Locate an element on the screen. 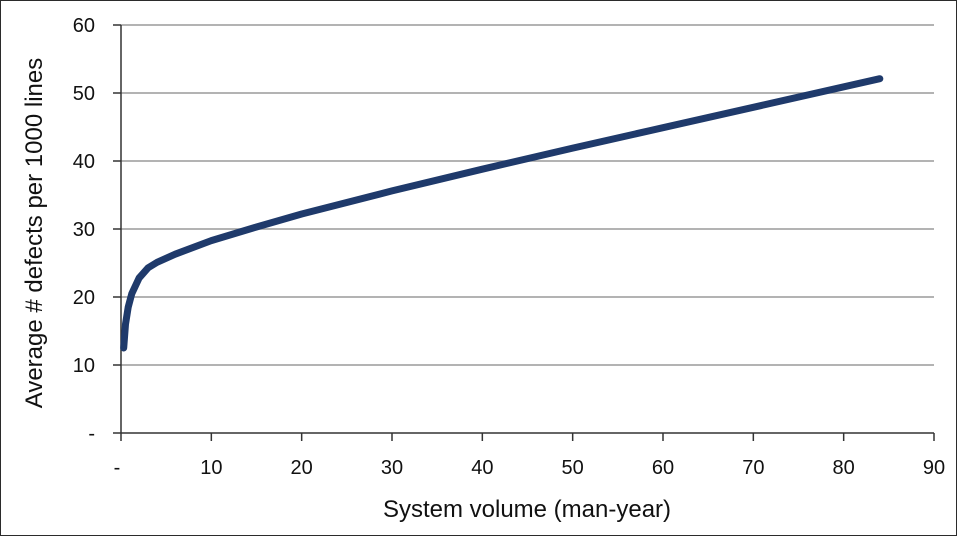 Image resolution: width=957 pixels, height=536 pixels. y-tick-label: 30 is located at coordinates (84, 230).